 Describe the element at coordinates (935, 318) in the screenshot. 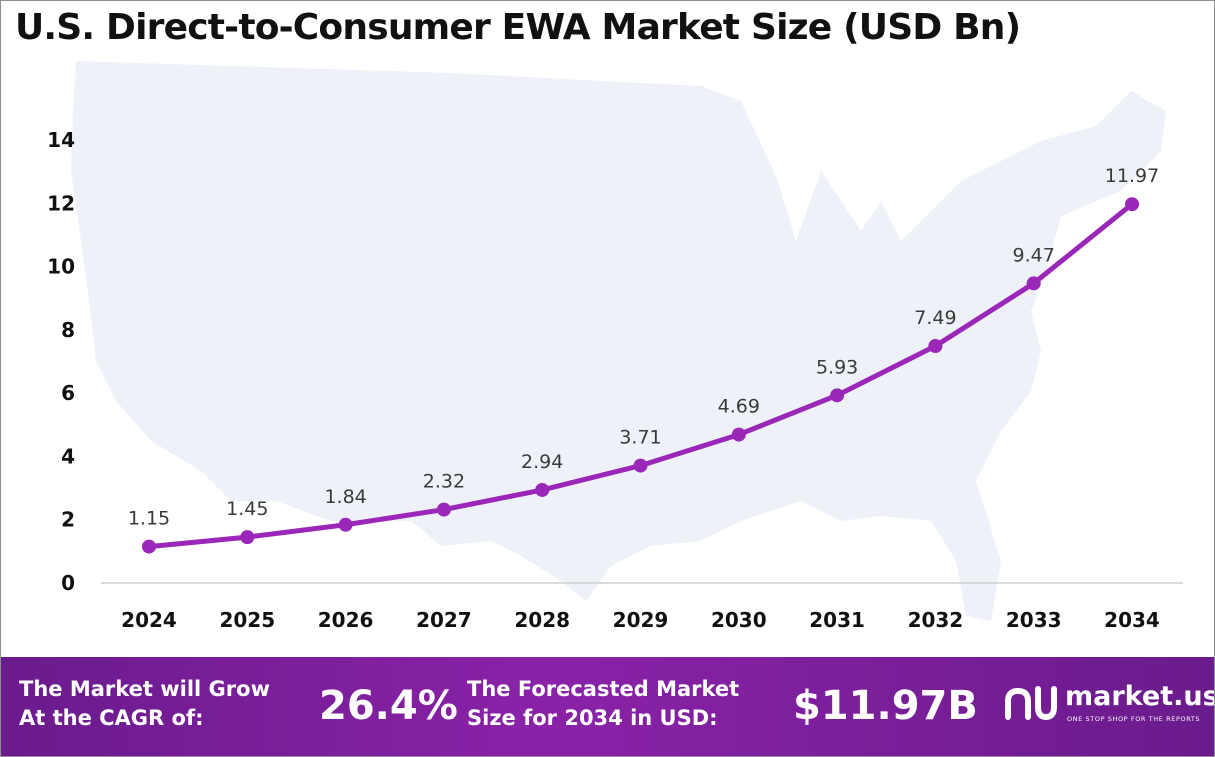

I see `data-label: 7.49` at that location.